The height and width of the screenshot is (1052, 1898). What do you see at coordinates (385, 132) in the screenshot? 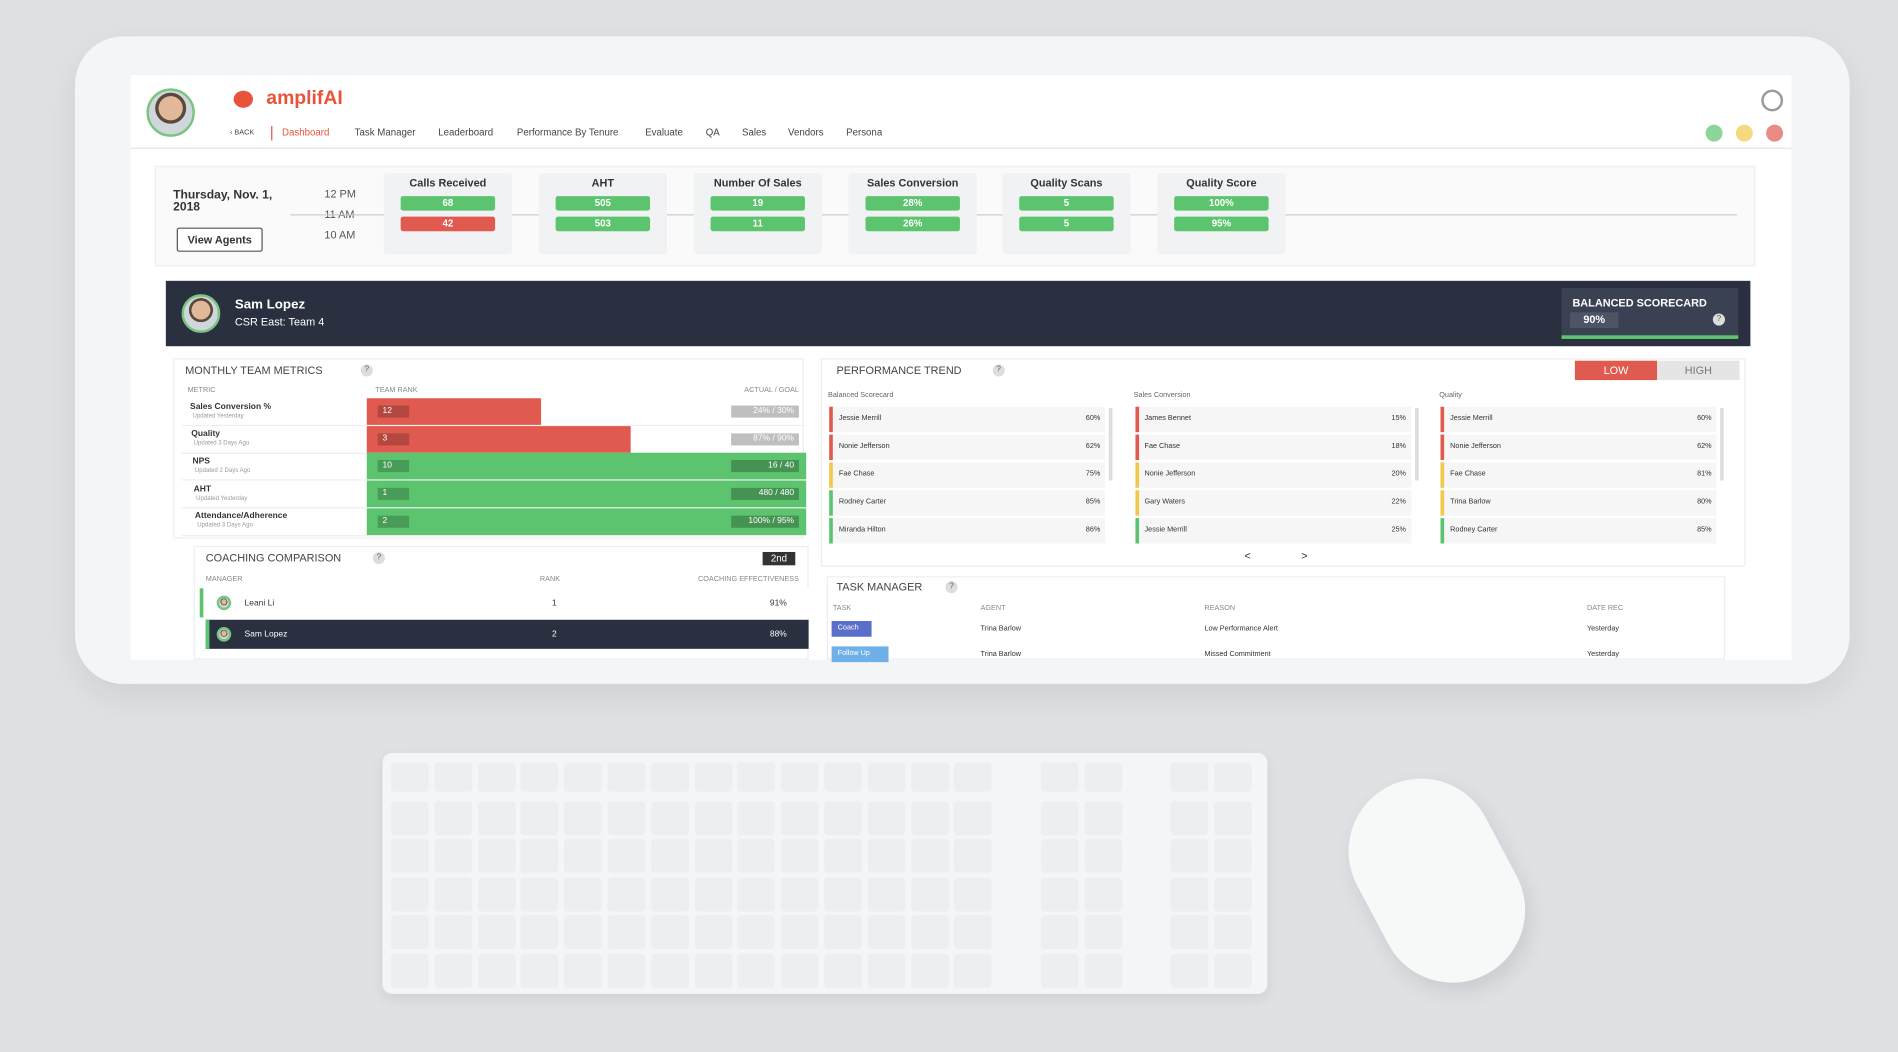
I see `nav-item: Task Manager` at bounding box center [385, 132].